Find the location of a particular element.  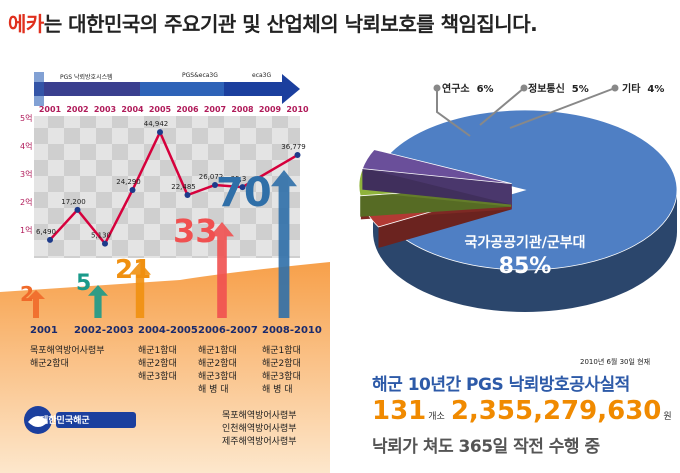

pie-slice-percent: 85% is located at coordinates (525, 266).